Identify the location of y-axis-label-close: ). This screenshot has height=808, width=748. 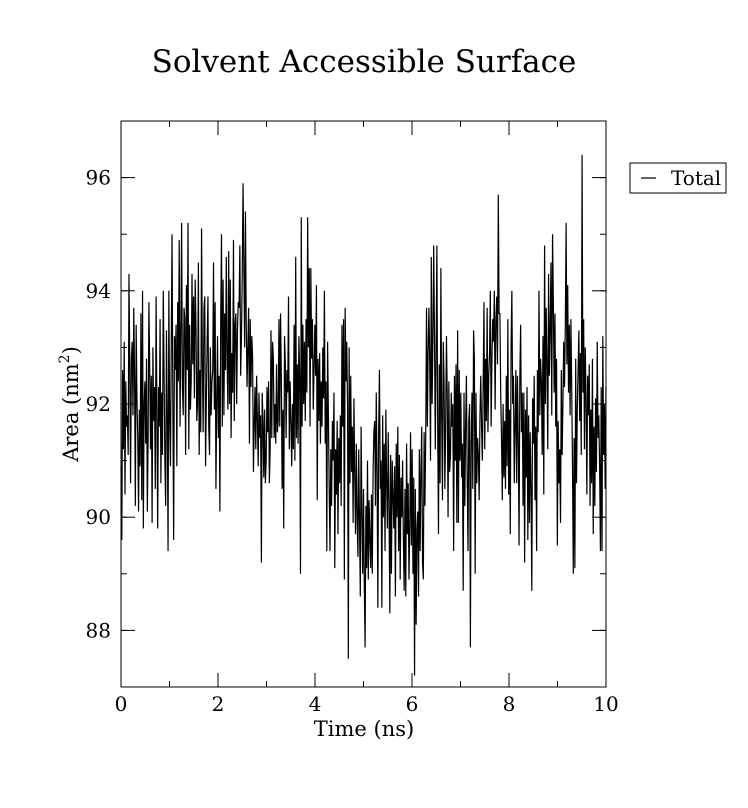
(71, 350).